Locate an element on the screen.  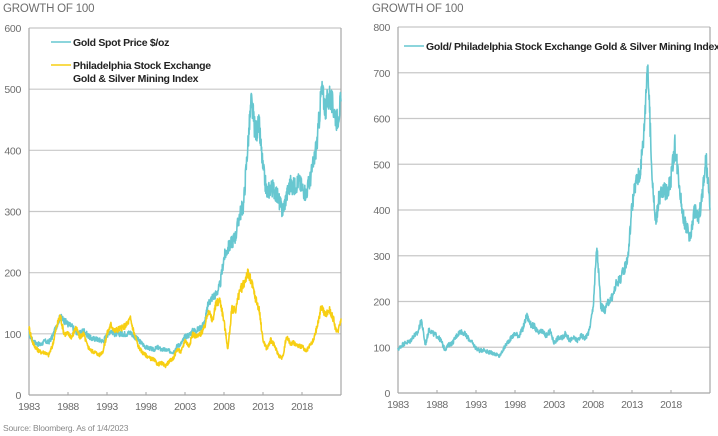
y-tick-label: 800 is located at coordinates (381, 28).